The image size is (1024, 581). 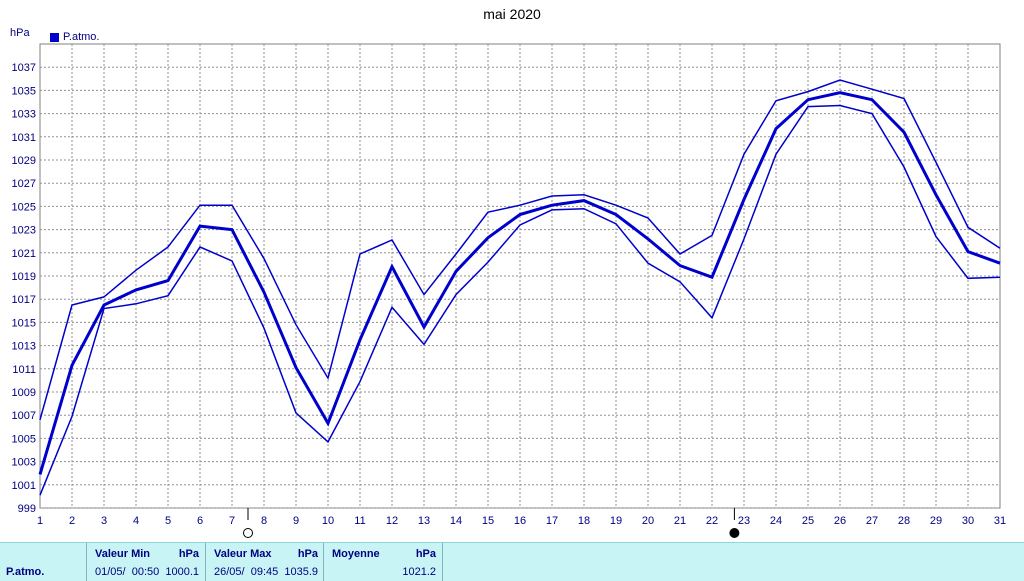 I want to click on y-tick-label: 1015, so click(x=24, y=323).